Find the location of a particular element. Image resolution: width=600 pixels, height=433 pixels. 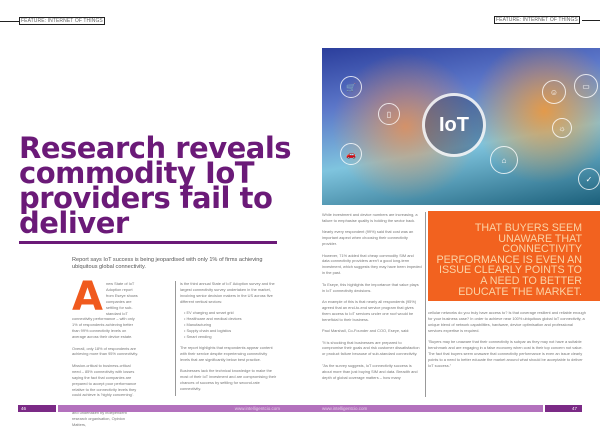

iot-circle-icon: IoT is located at coordinates (454, 125).